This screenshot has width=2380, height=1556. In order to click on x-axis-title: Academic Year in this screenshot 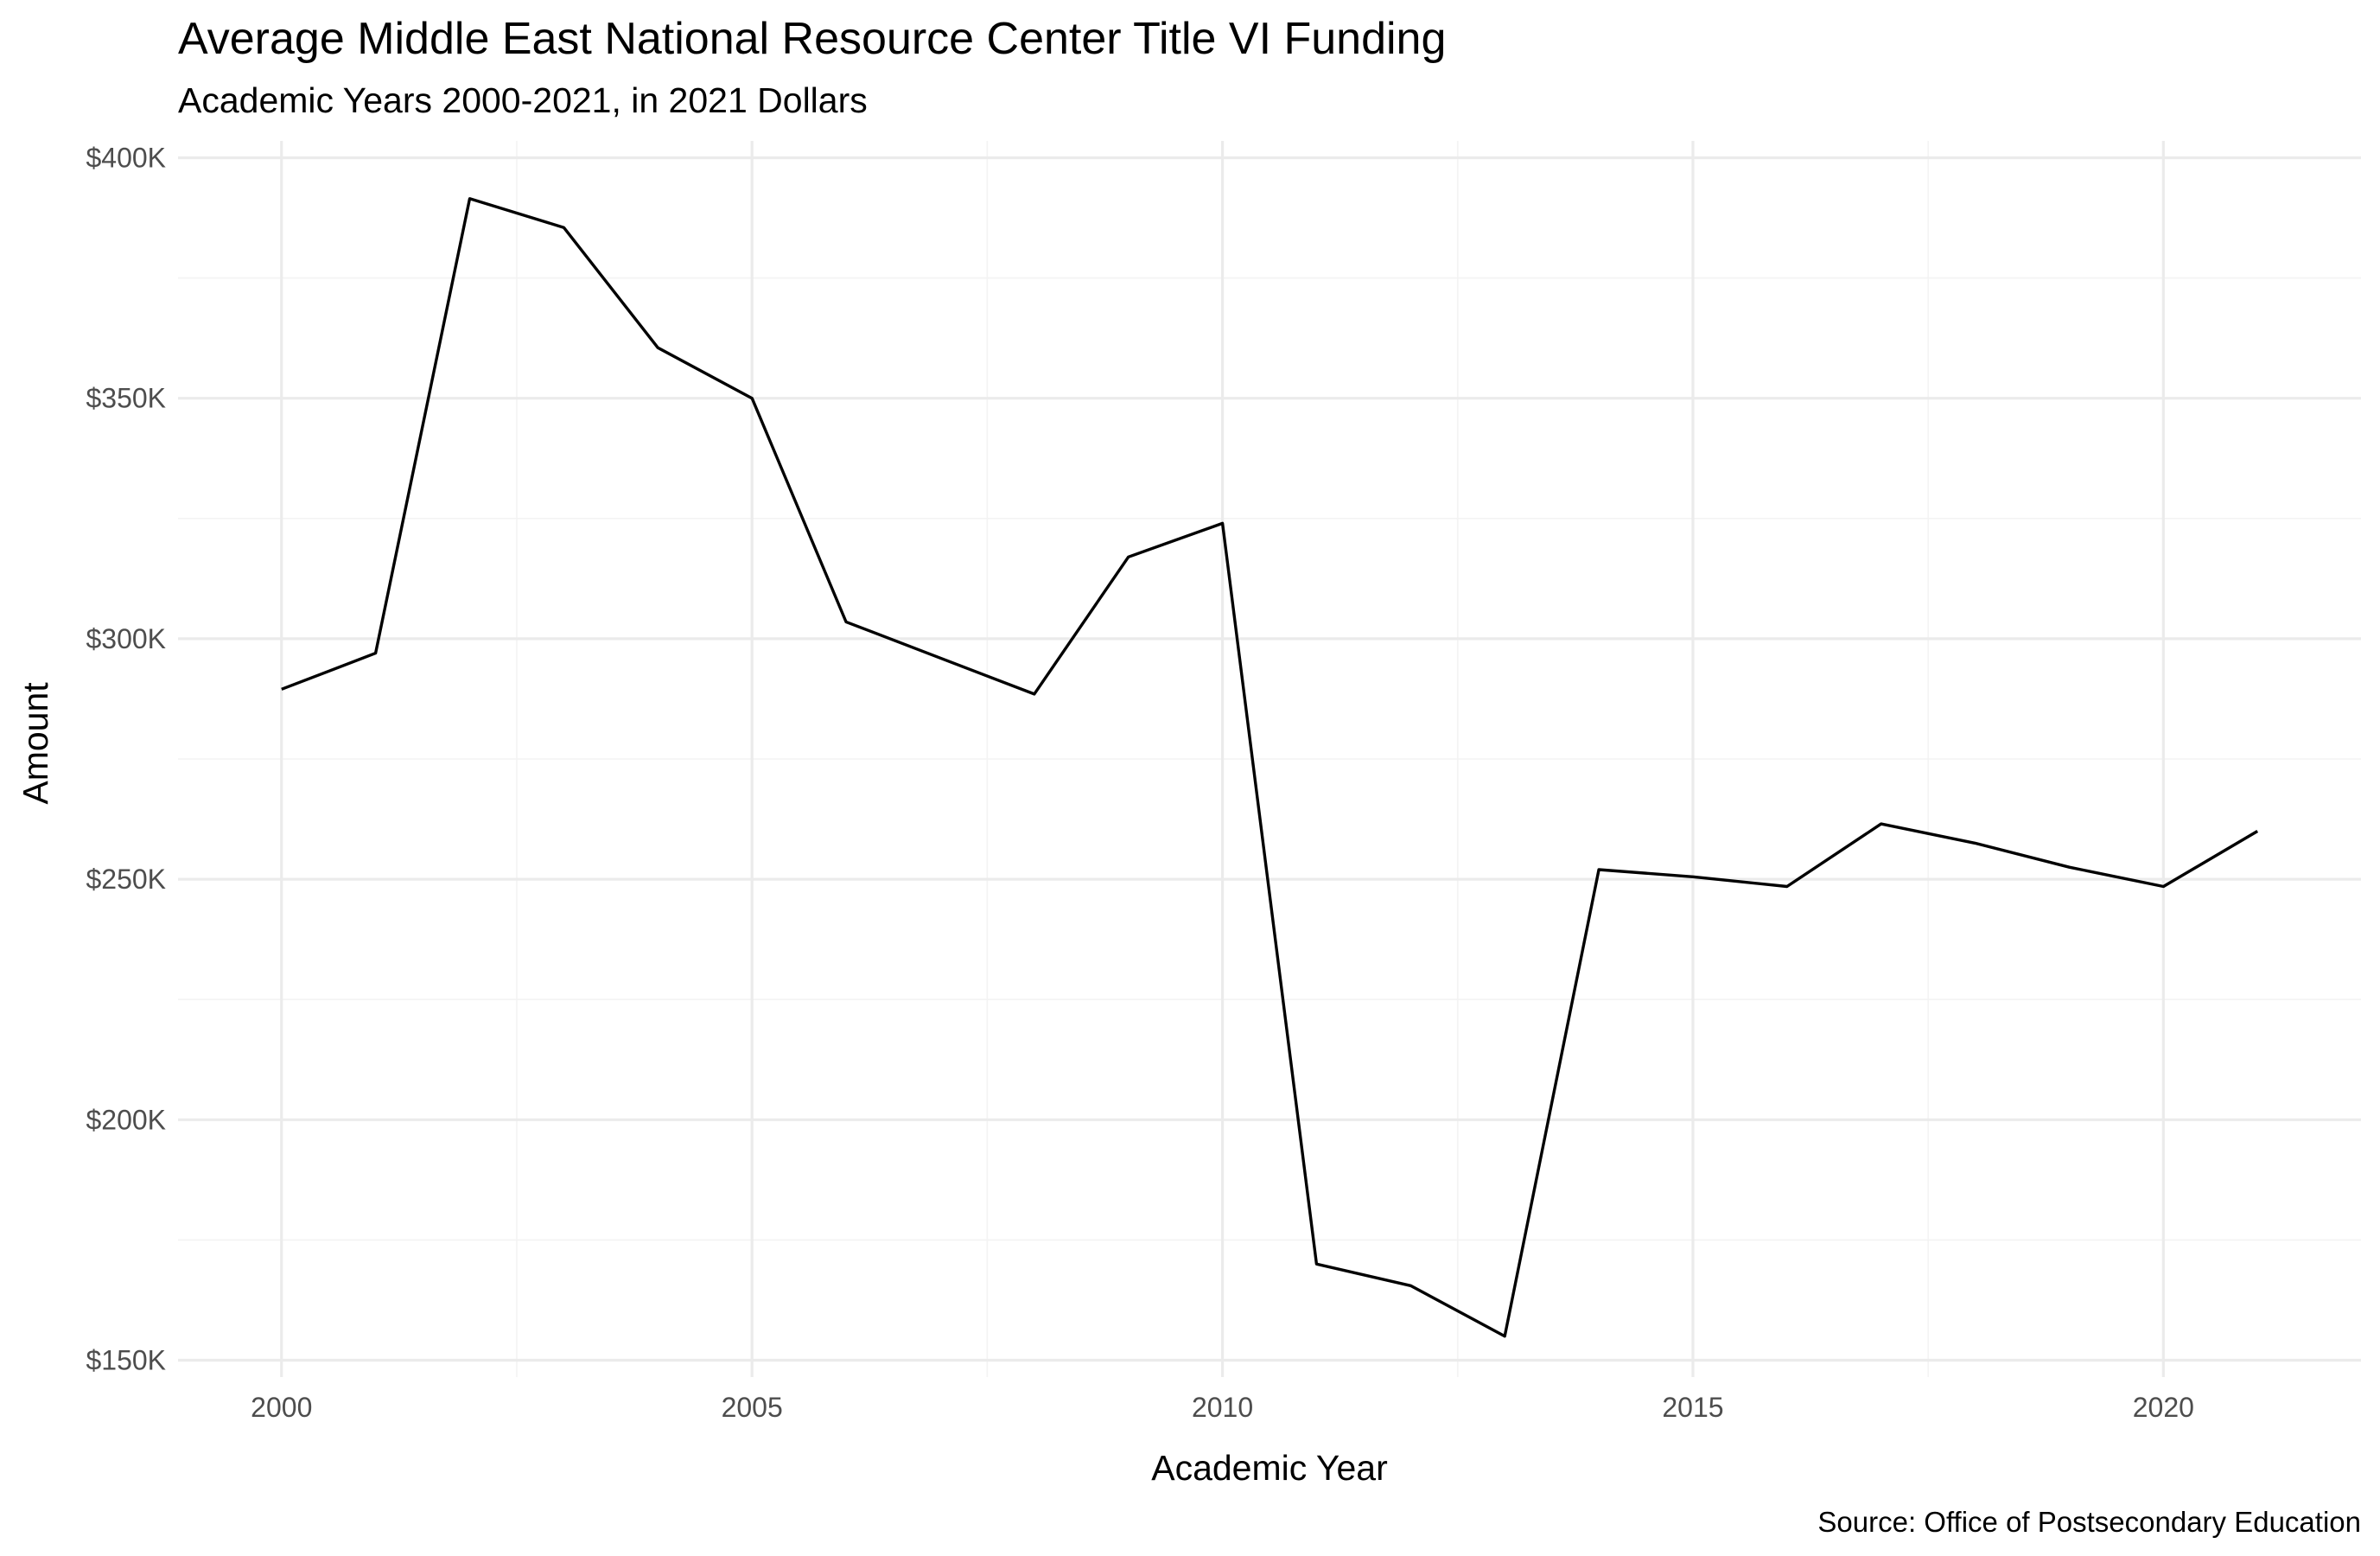, I will do `click(1269, 1468)`.